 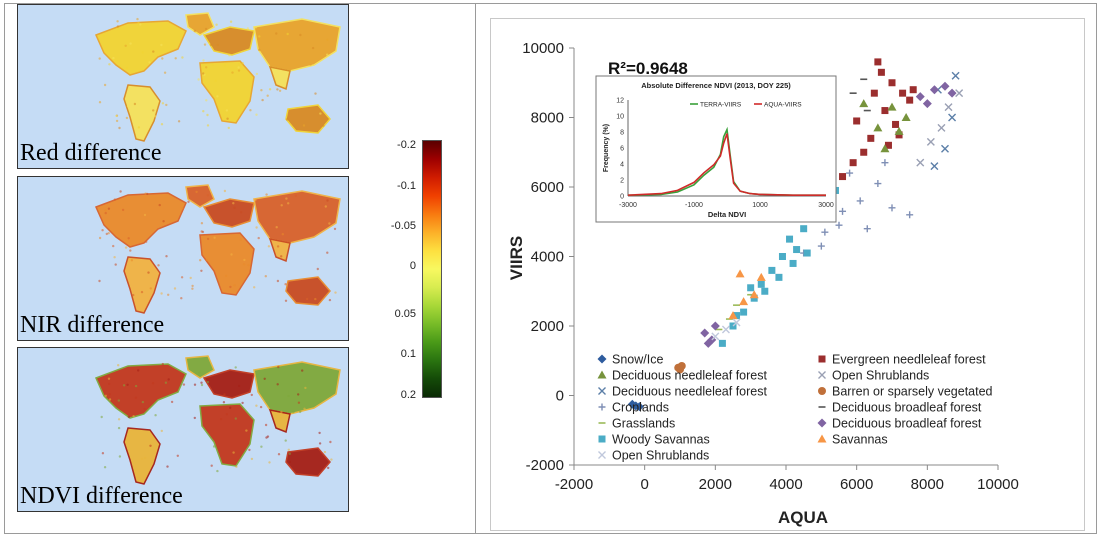 What do you see at coordinates (543, 48) in the screenshot?
I see `y-tick-label: 10000` at bounding box center [543, 48].